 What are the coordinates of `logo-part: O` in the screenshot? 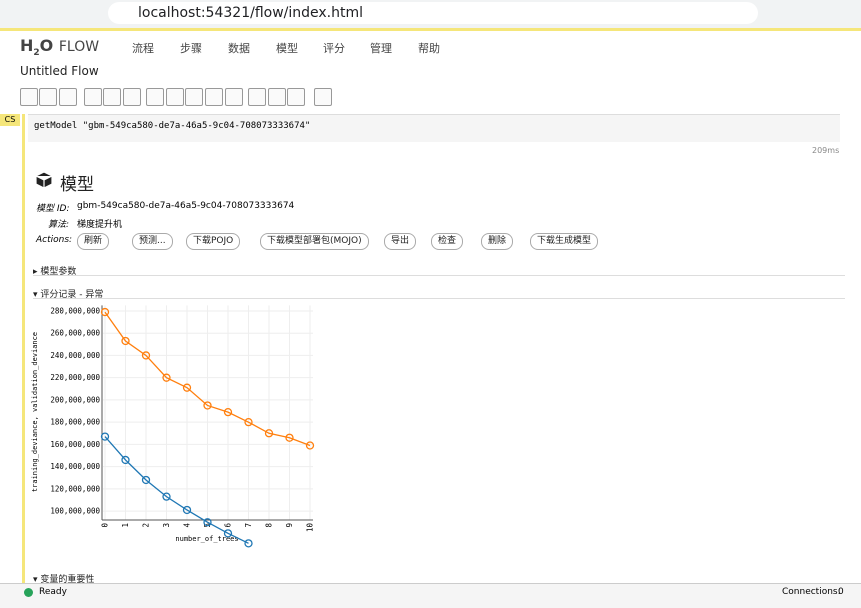 It's located at (46, 45).